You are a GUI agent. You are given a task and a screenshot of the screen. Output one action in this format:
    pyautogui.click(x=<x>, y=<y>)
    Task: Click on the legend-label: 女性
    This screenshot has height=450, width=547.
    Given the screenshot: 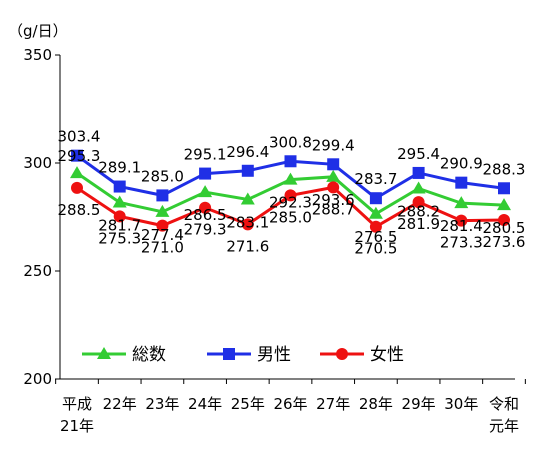 What is the action you would take?
    pyautogui.click(x=387, y=355)
    